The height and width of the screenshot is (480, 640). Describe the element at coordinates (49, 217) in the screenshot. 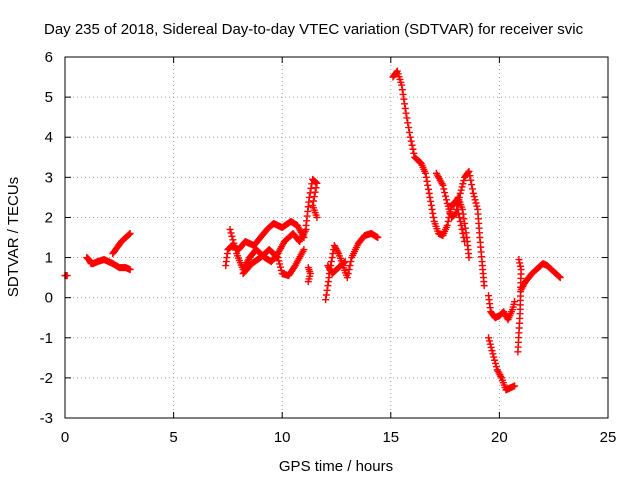

I see `y-tick-label: 2` at that location.